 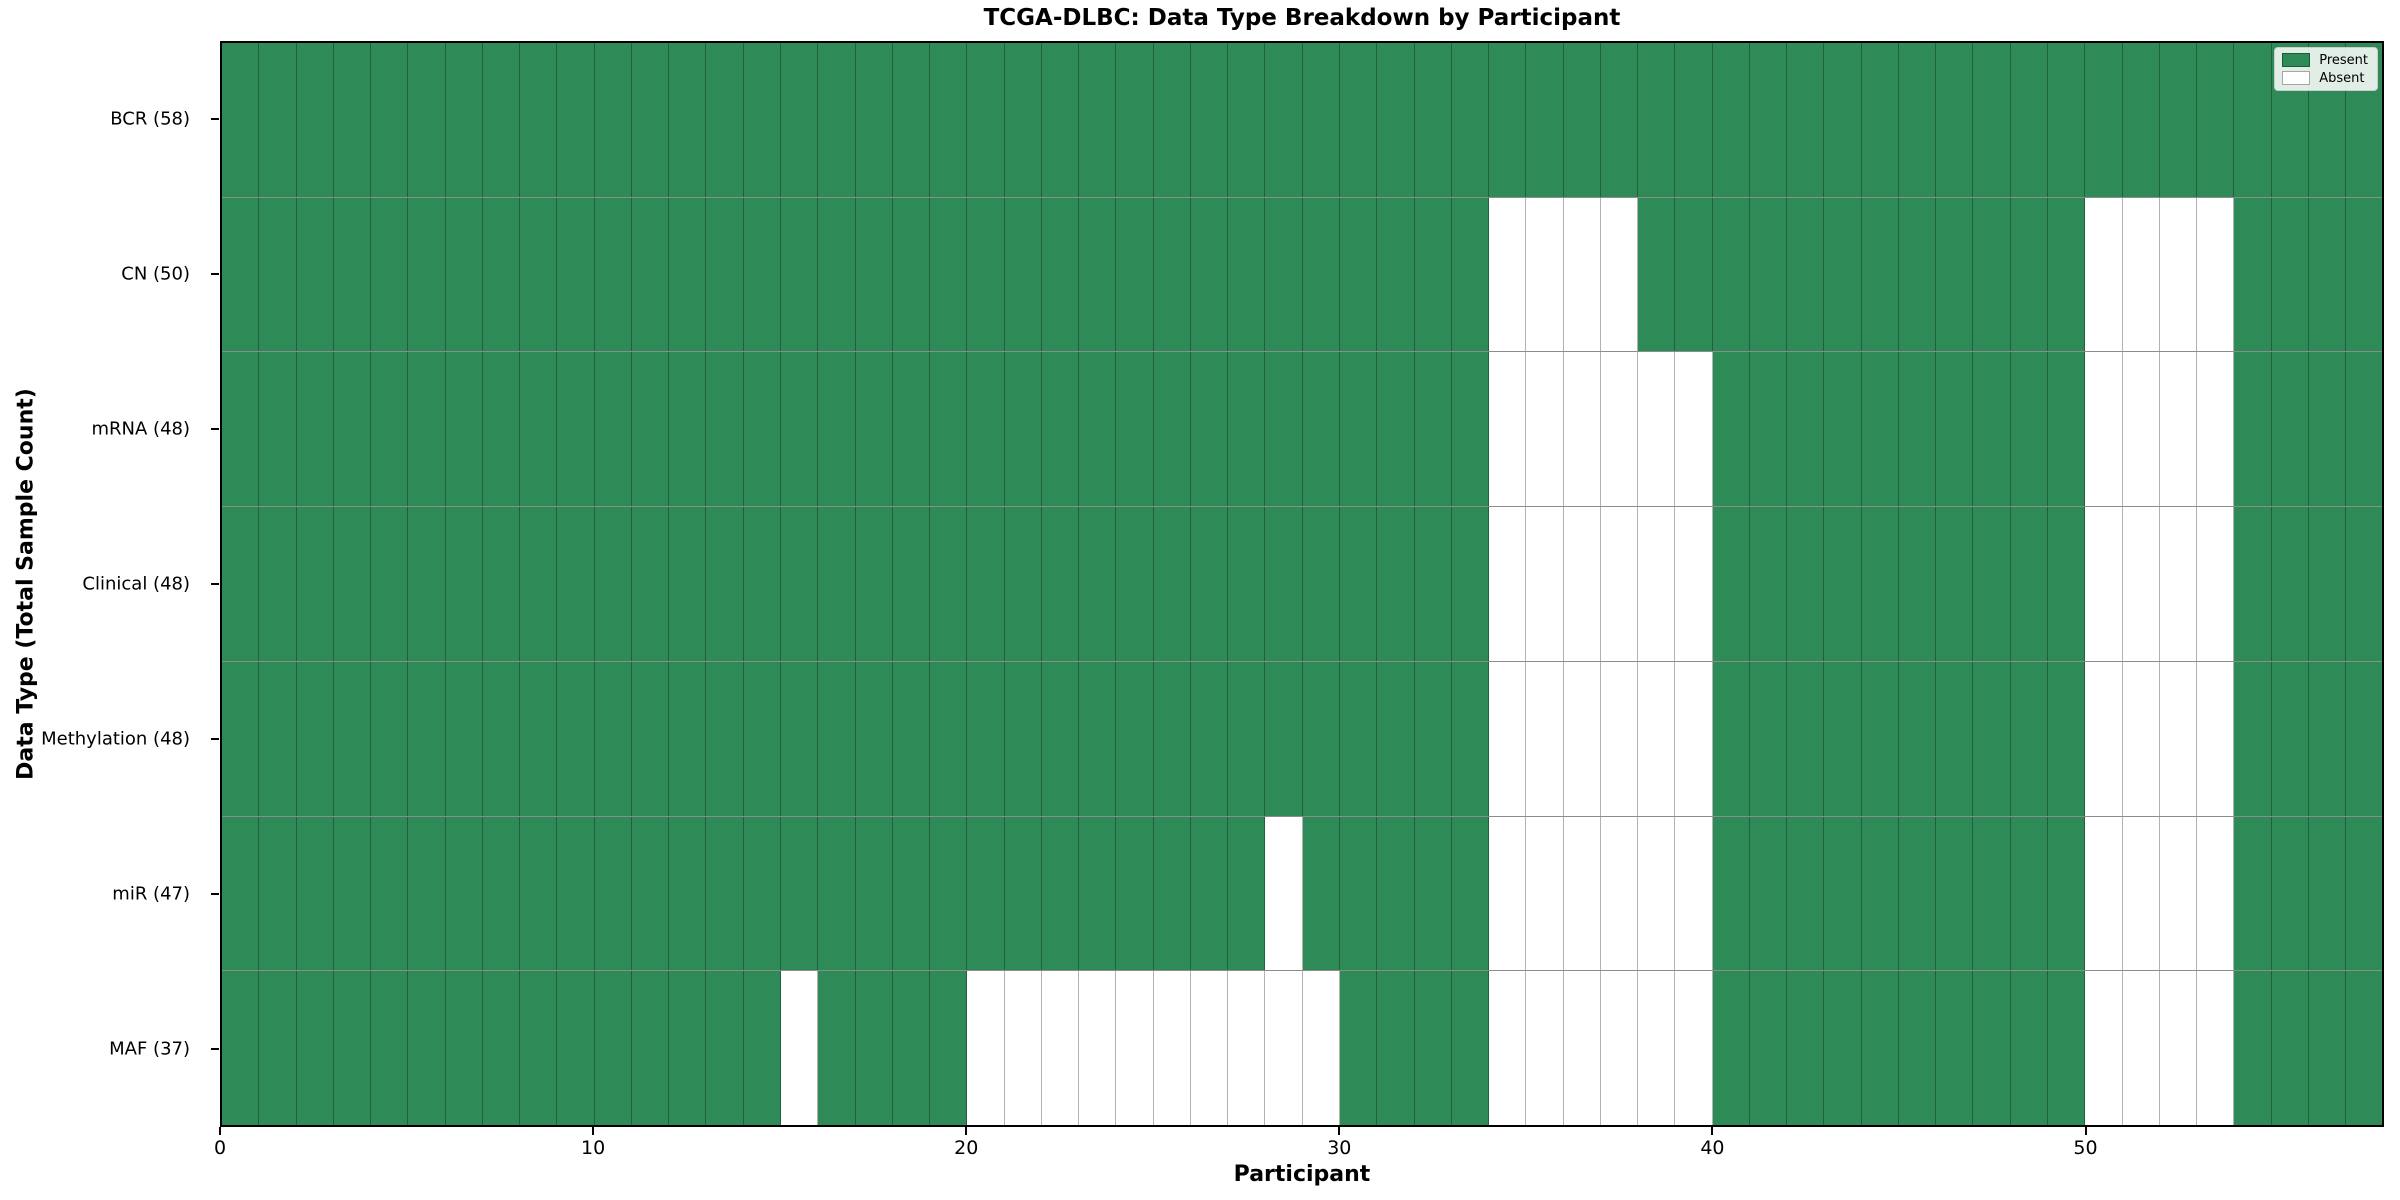 What do you see at coordinates (2085, 1148) in the screenshot?
I see `x-tick-label-50: 50` at bounding box center [2085, 1148].